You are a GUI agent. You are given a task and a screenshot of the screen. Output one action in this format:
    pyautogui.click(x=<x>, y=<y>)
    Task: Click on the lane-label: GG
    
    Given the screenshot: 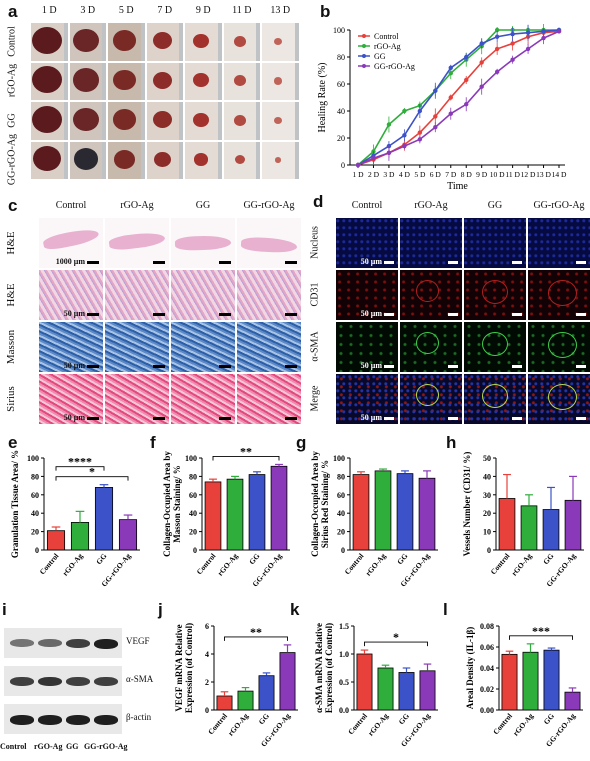 What is the action you would take?
    pyautogui.click(x=72, y=746)
    